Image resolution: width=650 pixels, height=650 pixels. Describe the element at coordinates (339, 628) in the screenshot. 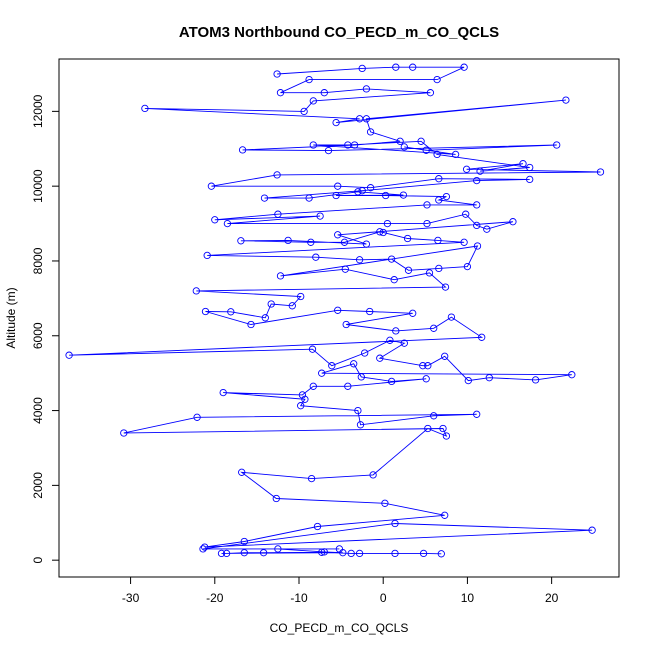

I see `x-axis-label: CO_PECD_m_CO_QCLS` at that location.